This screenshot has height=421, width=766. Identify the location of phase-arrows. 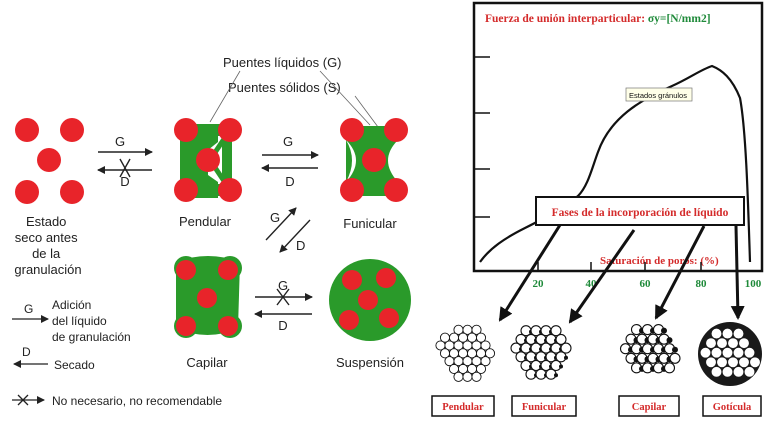
(621, 274).